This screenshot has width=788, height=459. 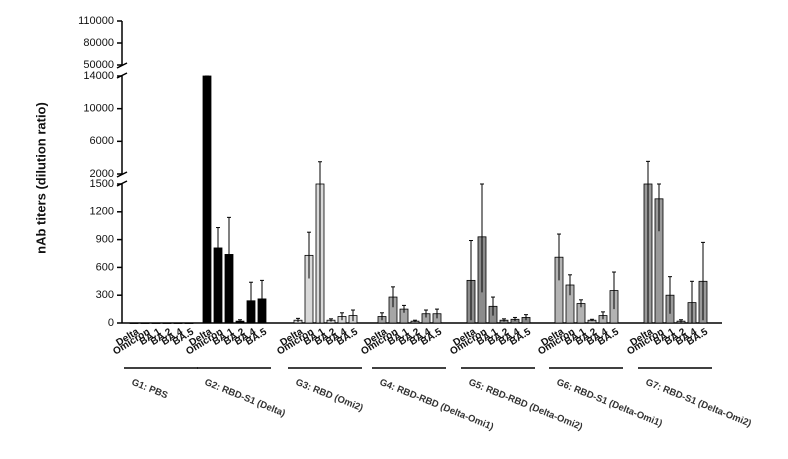 I want to click on y-tick-label: 10000, so click(x=98, y=109).